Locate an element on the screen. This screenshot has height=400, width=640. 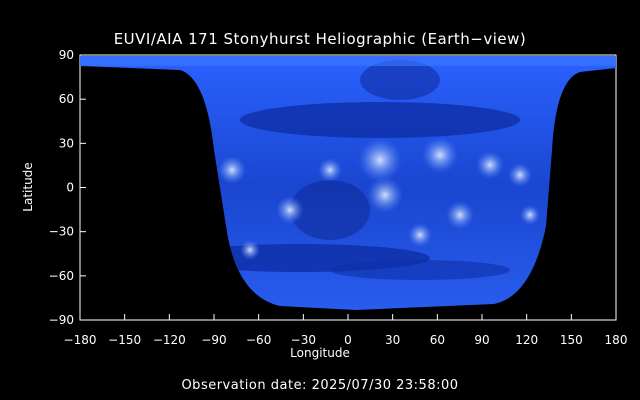
y-tick-label: −60 is located at coordinates (61, 276).